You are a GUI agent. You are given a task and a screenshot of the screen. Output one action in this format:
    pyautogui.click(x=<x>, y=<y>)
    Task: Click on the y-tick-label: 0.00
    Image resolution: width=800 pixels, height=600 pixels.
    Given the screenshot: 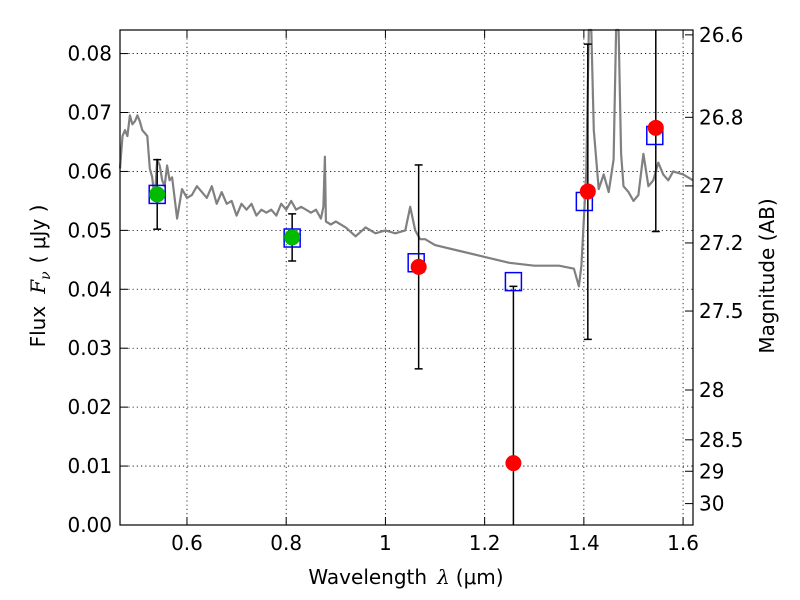 What is the action you would take?
    pyautogui.click(x=89, y=525)
    